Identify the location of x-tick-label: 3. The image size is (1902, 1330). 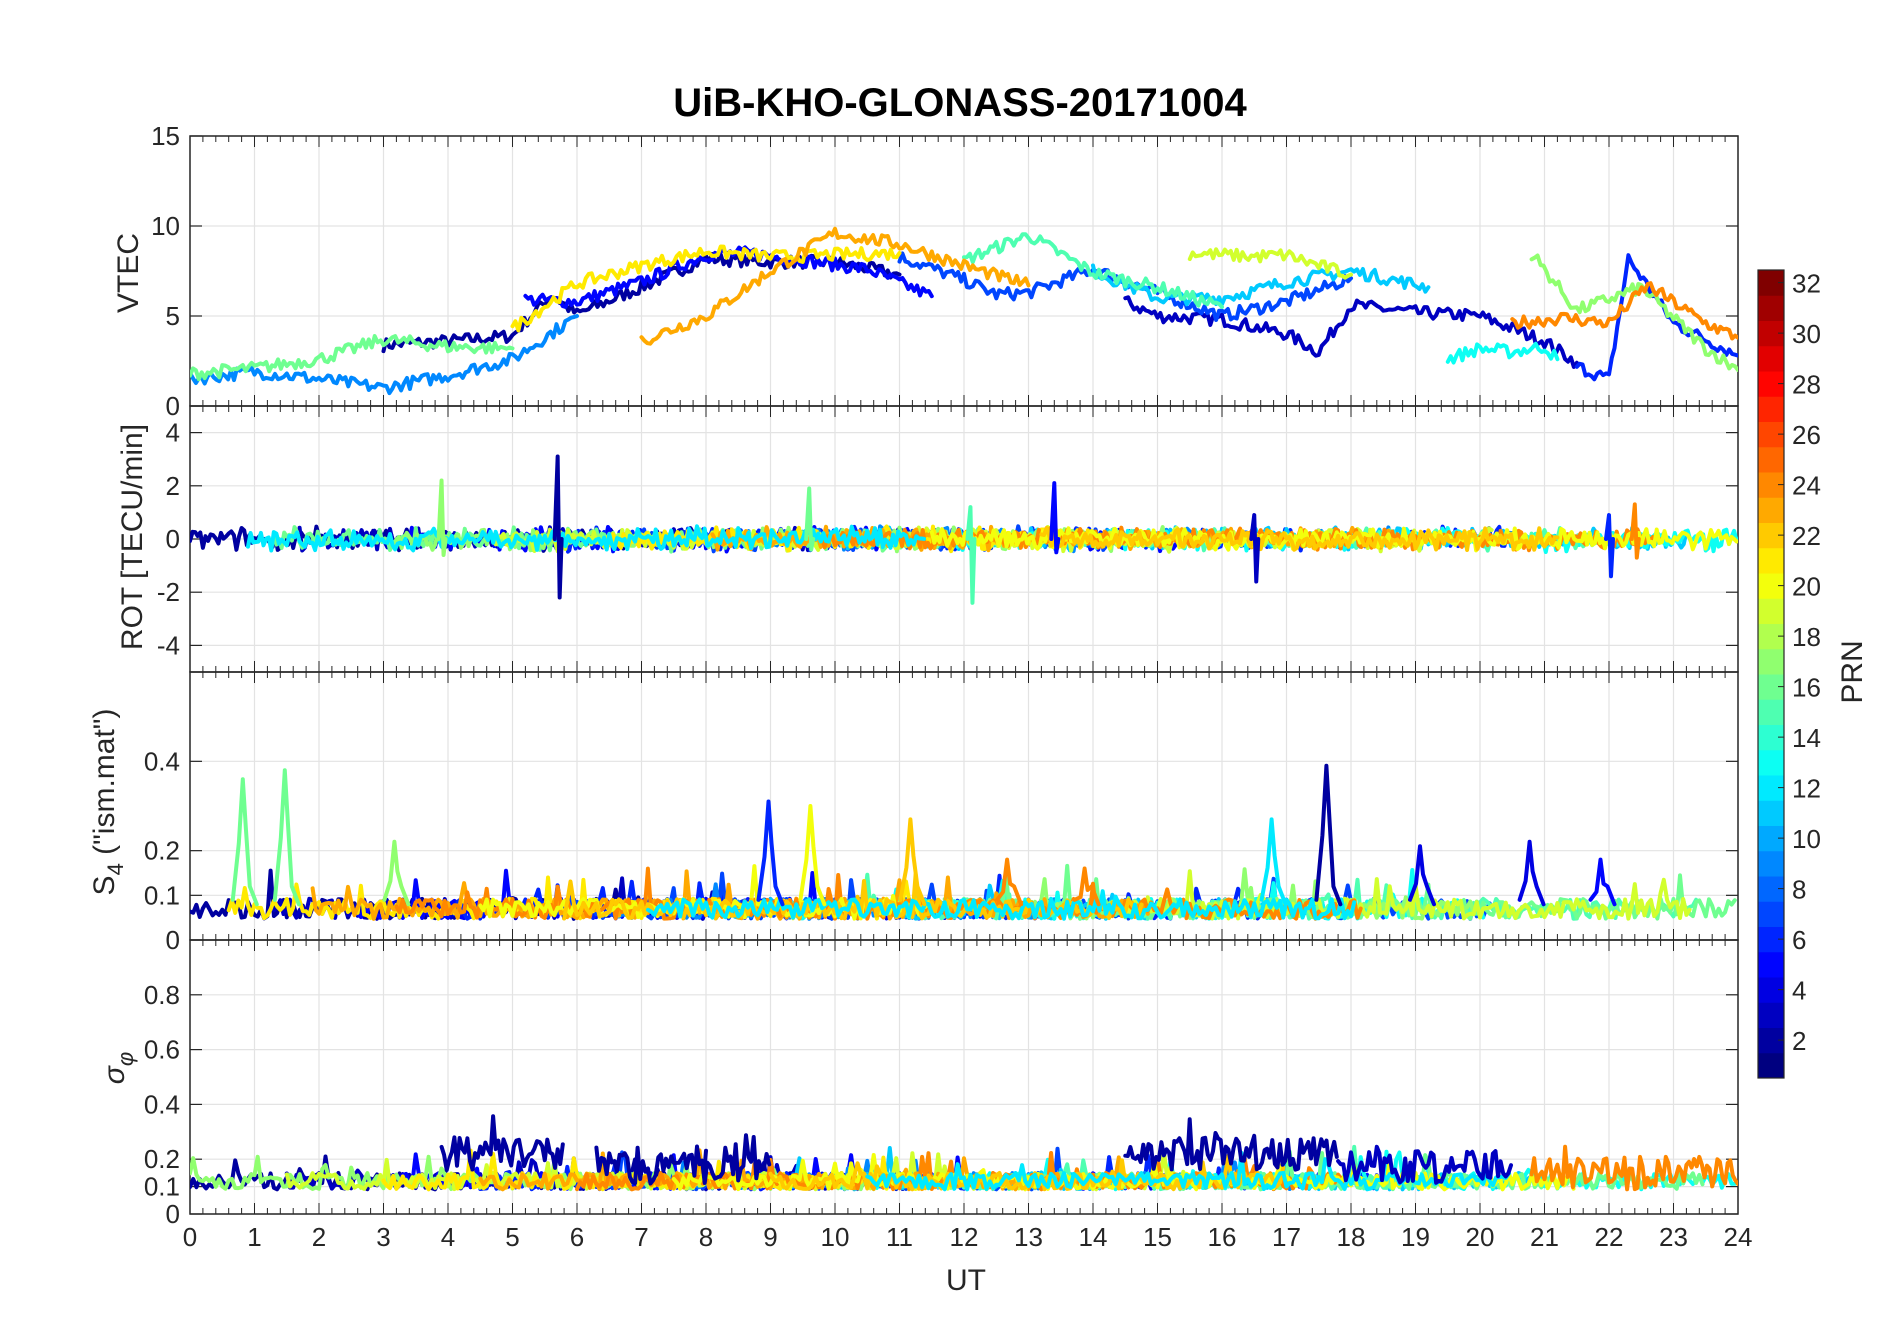
(383, 1237).